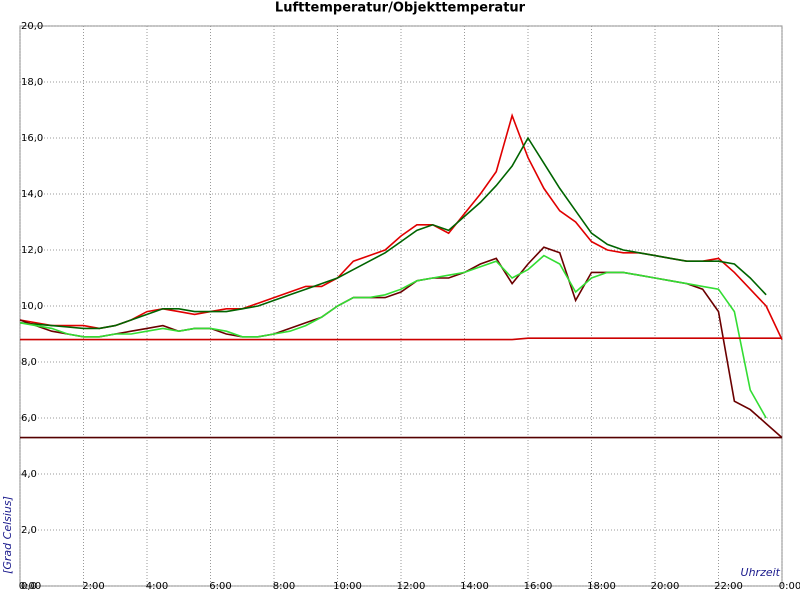  I want to click on y-tick-label: 4,0, so click(29, 474).